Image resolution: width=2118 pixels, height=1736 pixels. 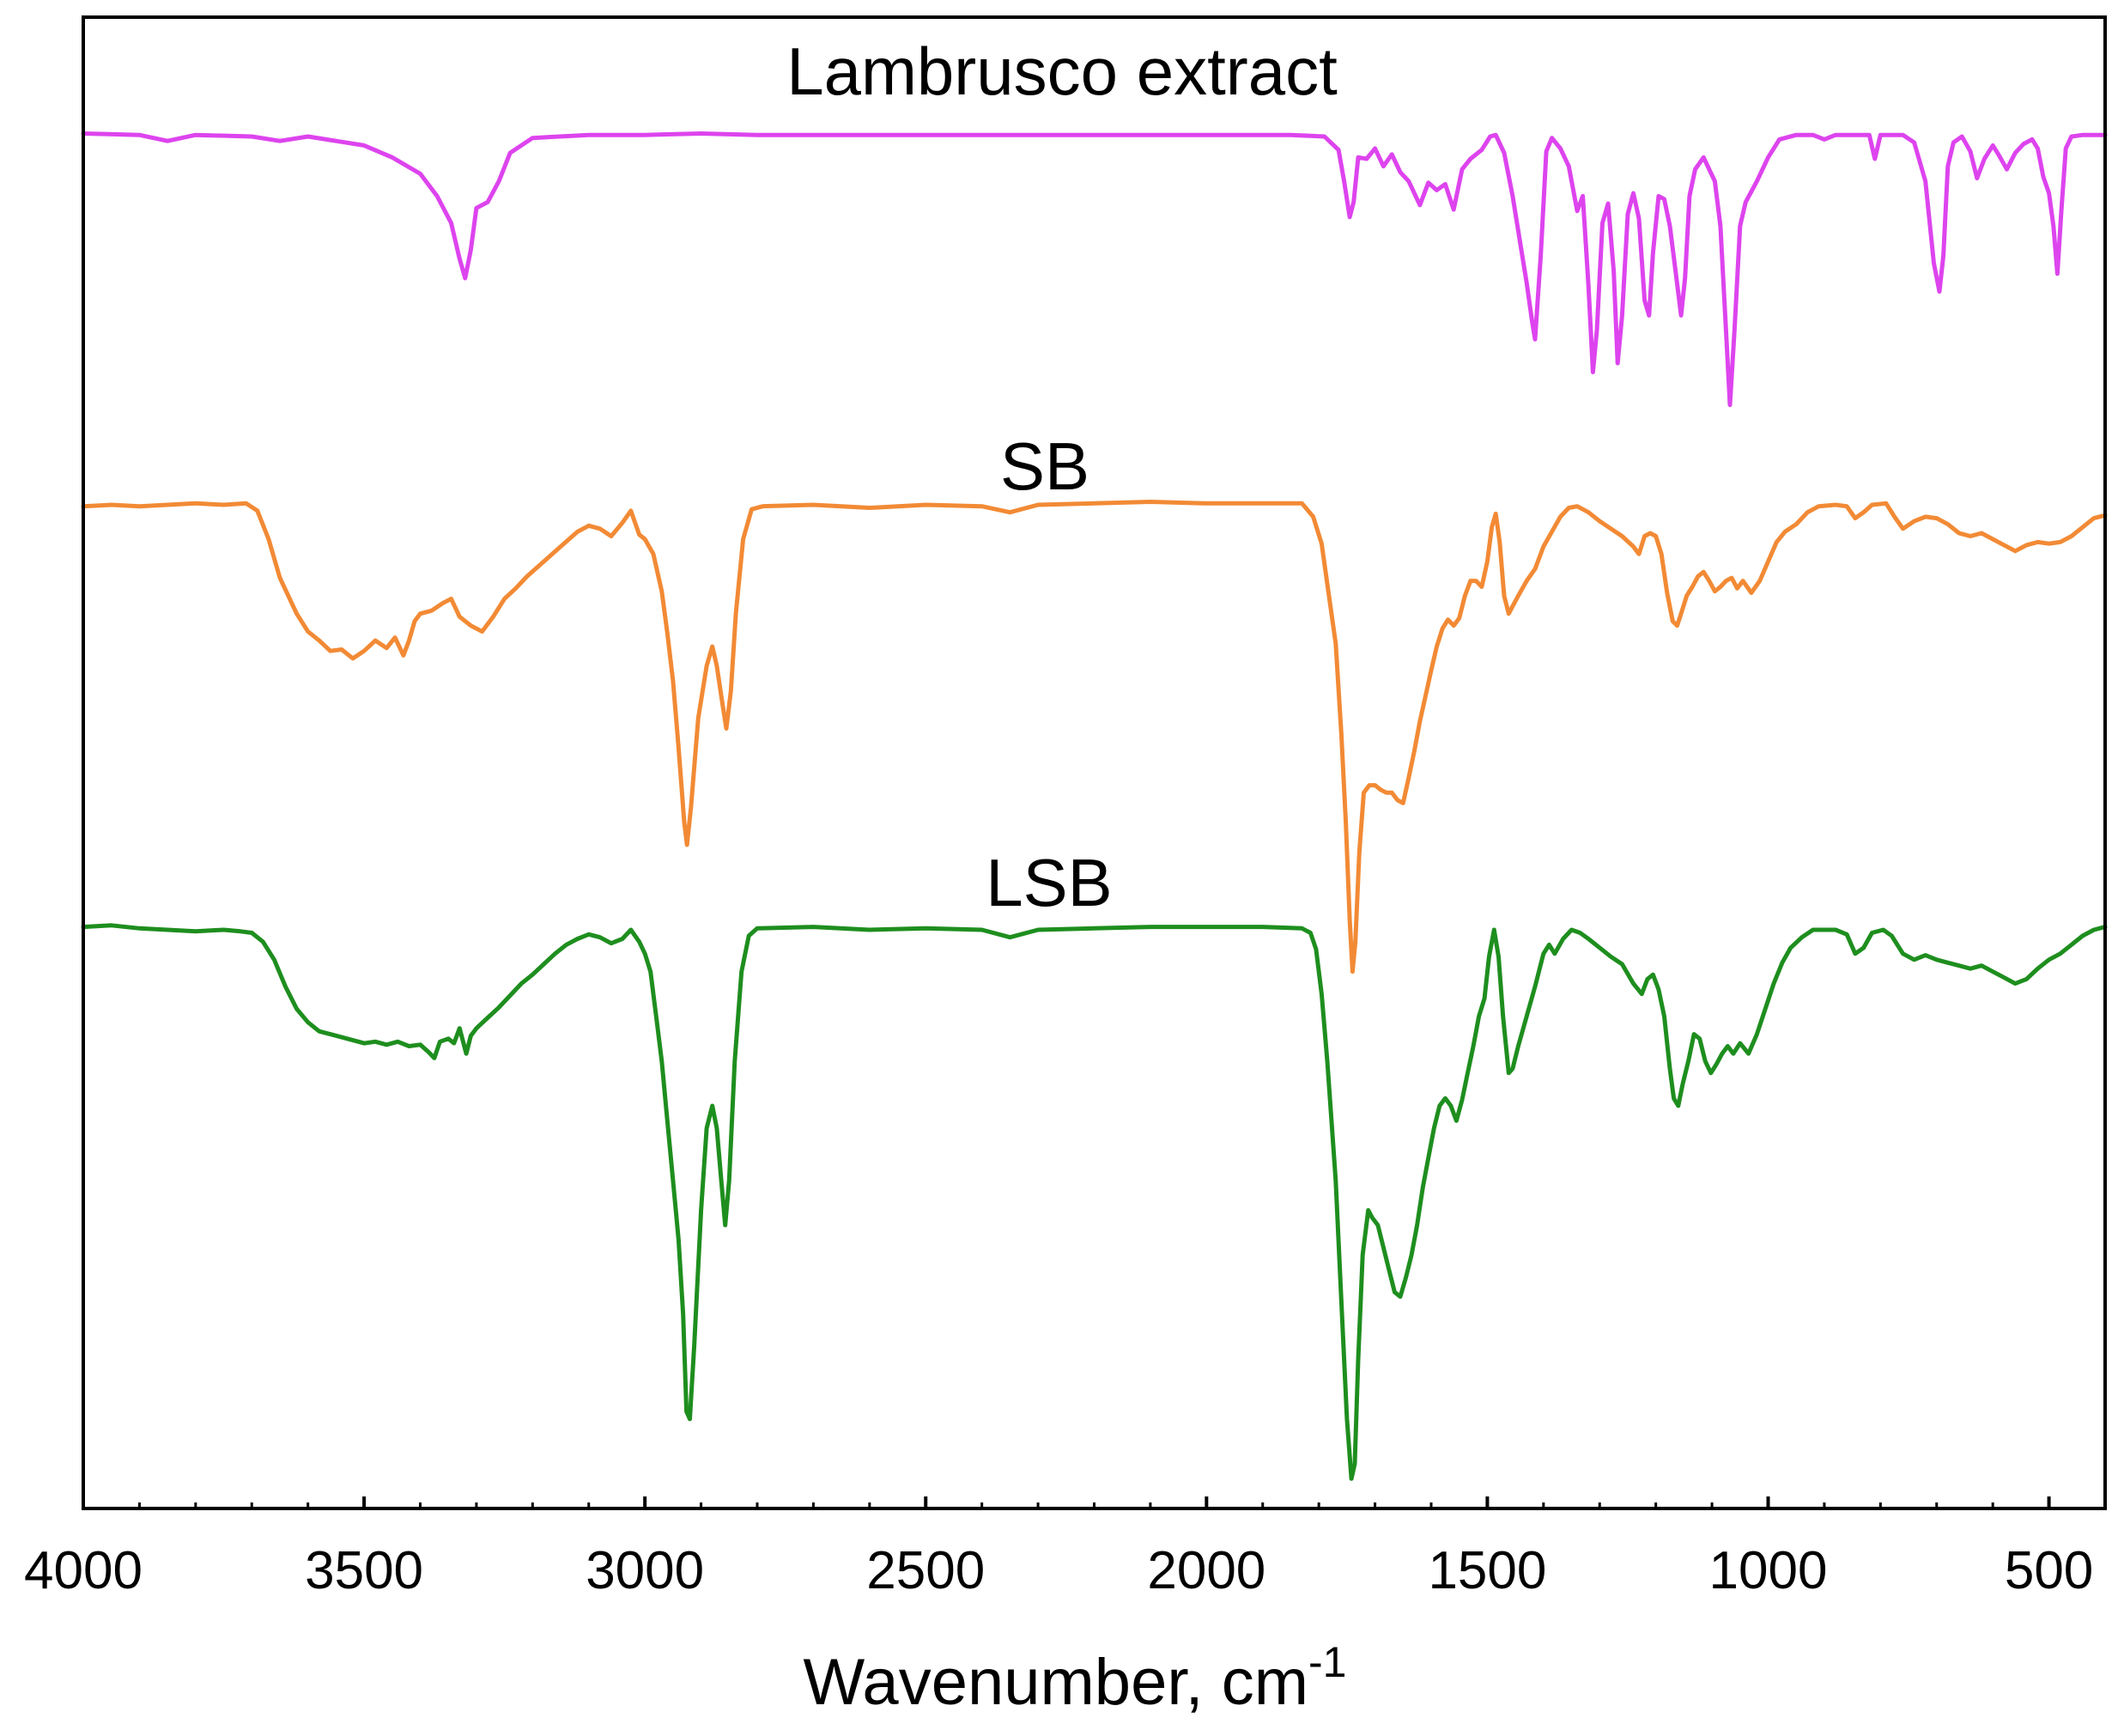 What do you see at coordinates (1206, 1570) in the screenshot?
I see `x-tick-label-2000: 2000` at bounding box center [1206, 1570].